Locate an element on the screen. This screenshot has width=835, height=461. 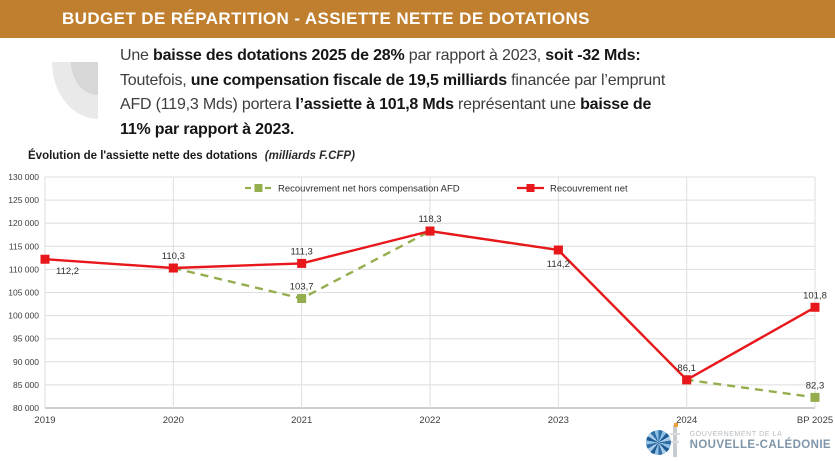
y-tick-label: 110 000 is located at coordinates (24, 269).